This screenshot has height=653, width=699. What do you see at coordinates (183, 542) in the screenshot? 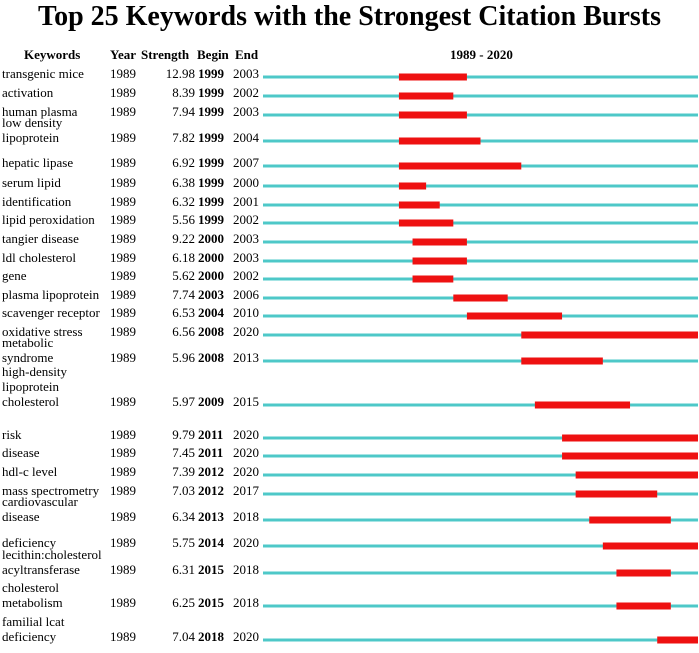
I see `strength-label: 5.75` at bounding box center [183, 542].